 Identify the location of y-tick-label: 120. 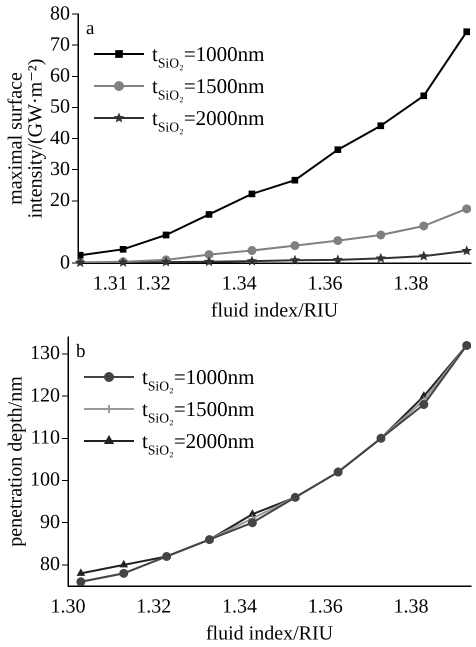
(45, 395).